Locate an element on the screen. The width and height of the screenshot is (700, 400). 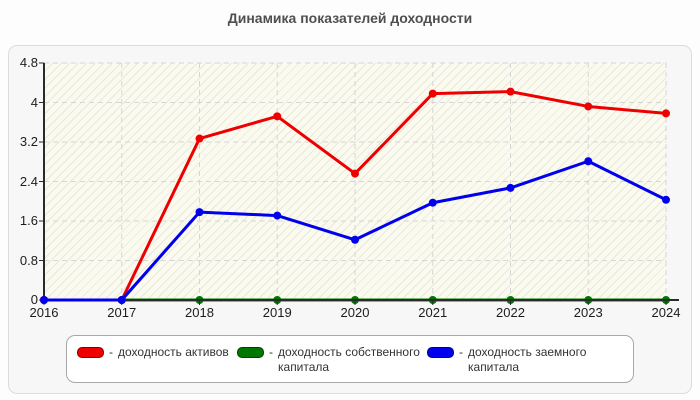
legend-label: доходность заемного капитала is located at coordinates (527, 359).